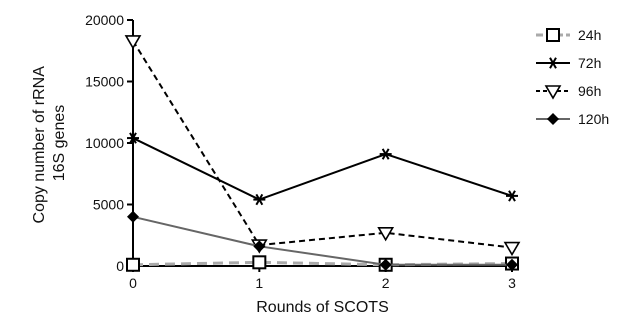 The image size is (620, 320). I want to click on legend-label: 24h, so click(589, 35).